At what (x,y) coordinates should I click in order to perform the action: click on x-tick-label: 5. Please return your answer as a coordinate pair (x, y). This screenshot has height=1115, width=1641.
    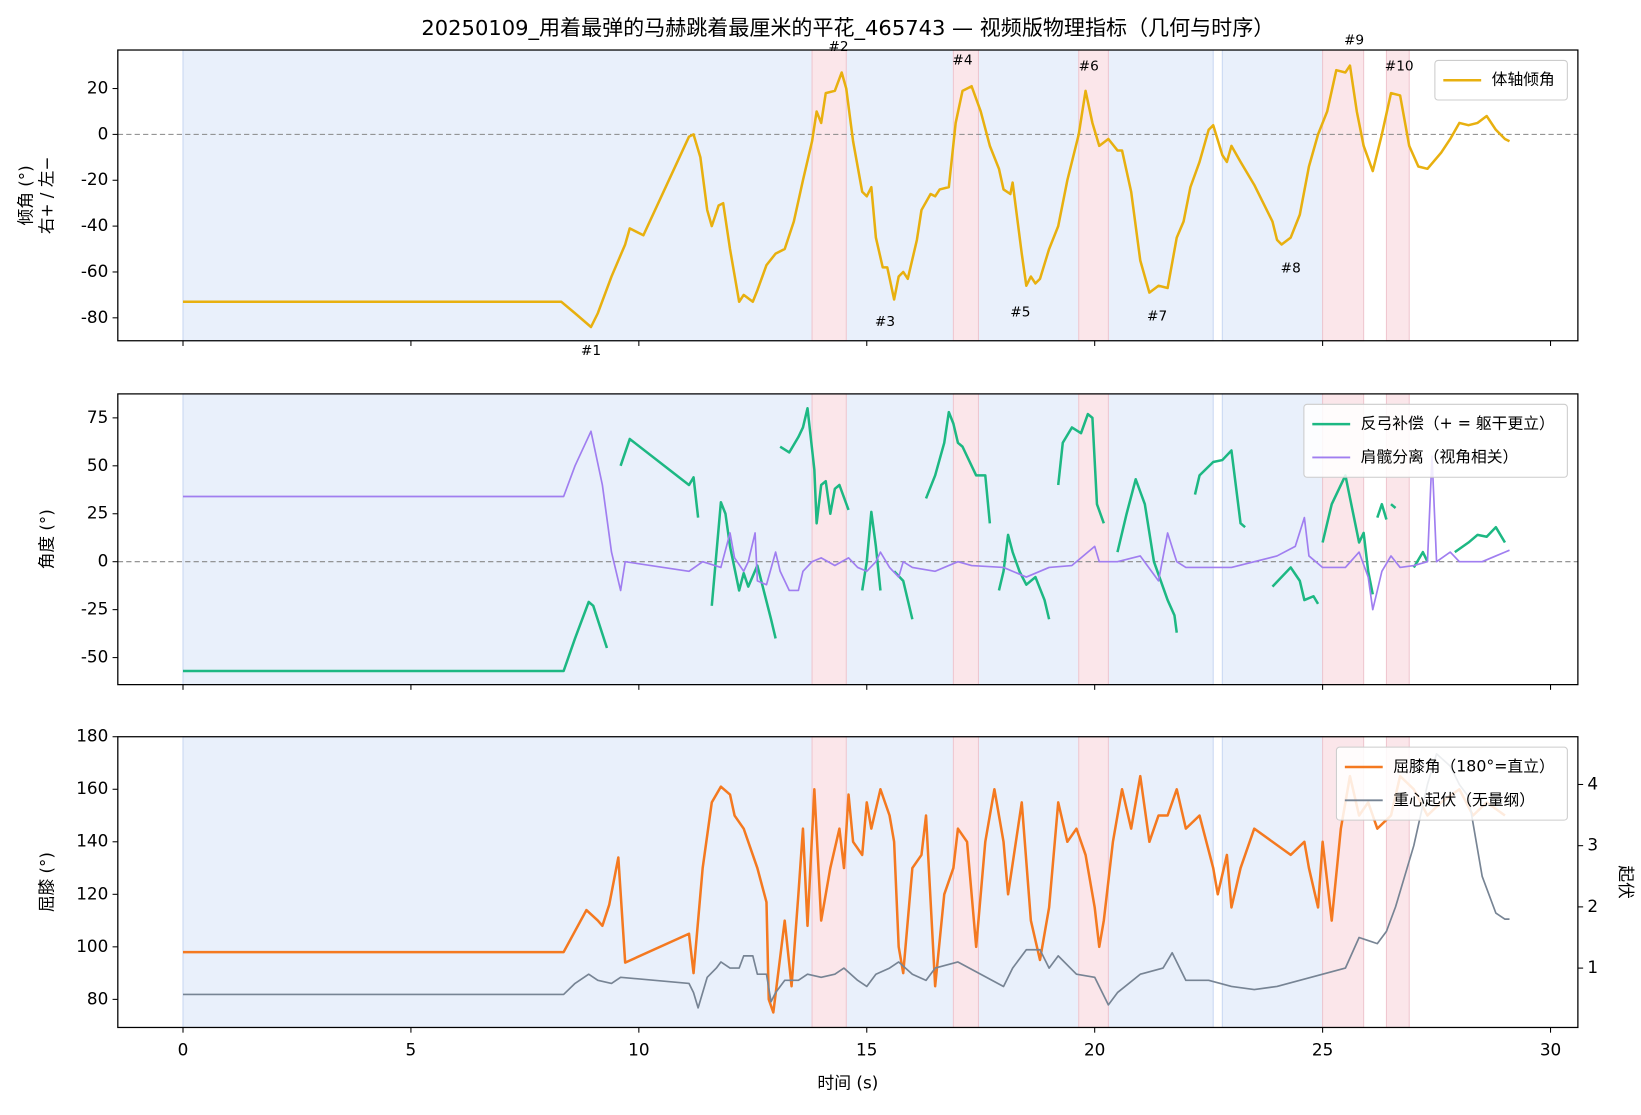
    Looking at the image, I should click on (411, 1049).